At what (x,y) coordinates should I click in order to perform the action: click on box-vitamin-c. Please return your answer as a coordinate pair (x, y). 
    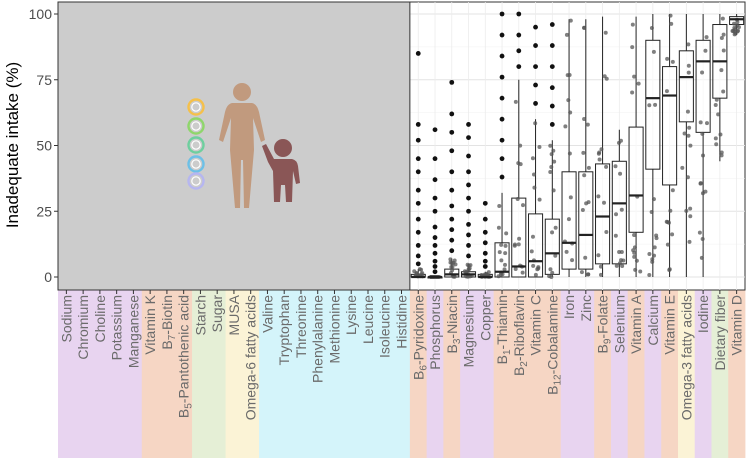
    Looking at the image, I should click on (536, 151).